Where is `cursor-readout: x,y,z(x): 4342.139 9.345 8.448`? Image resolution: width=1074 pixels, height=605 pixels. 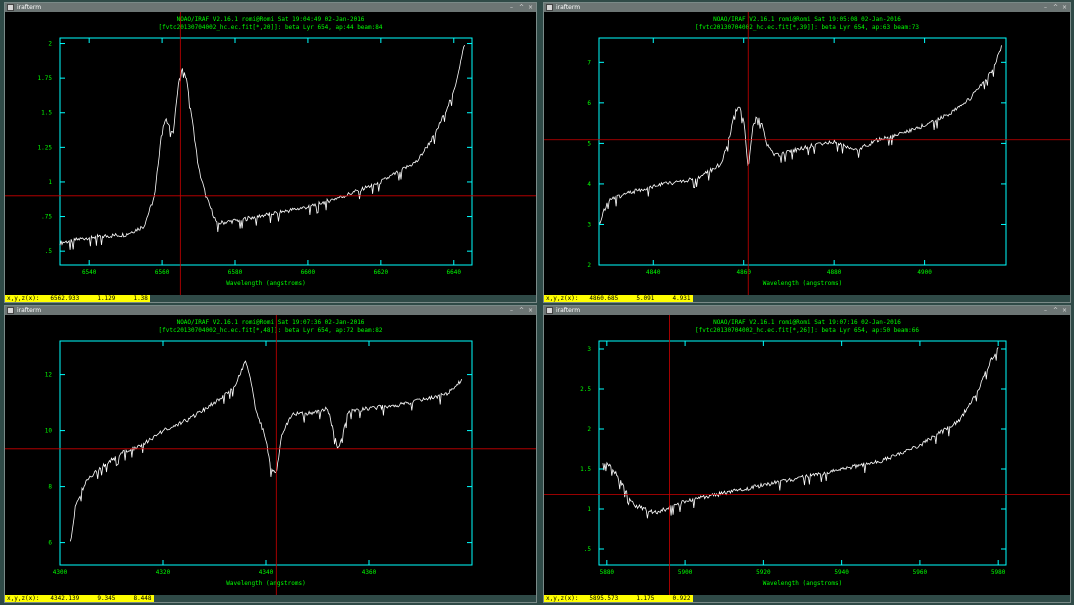 cursor-readout: x,y,z(x): 4342.139 9.345 8.448 is located at coordinates (79, 598).